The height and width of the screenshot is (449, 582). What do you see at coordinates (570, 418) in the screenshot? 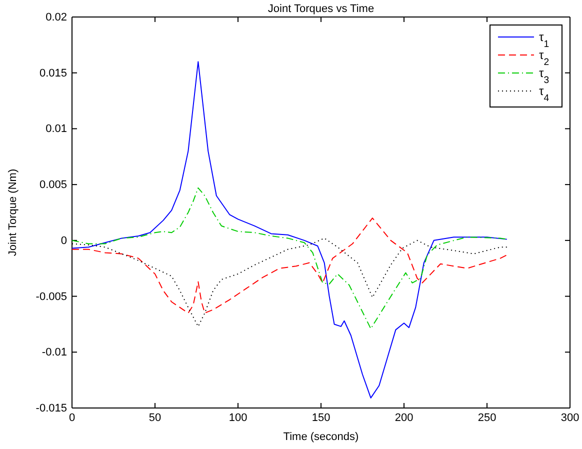
I see `x-tick-label: 300` at bounding box center [570, 418].